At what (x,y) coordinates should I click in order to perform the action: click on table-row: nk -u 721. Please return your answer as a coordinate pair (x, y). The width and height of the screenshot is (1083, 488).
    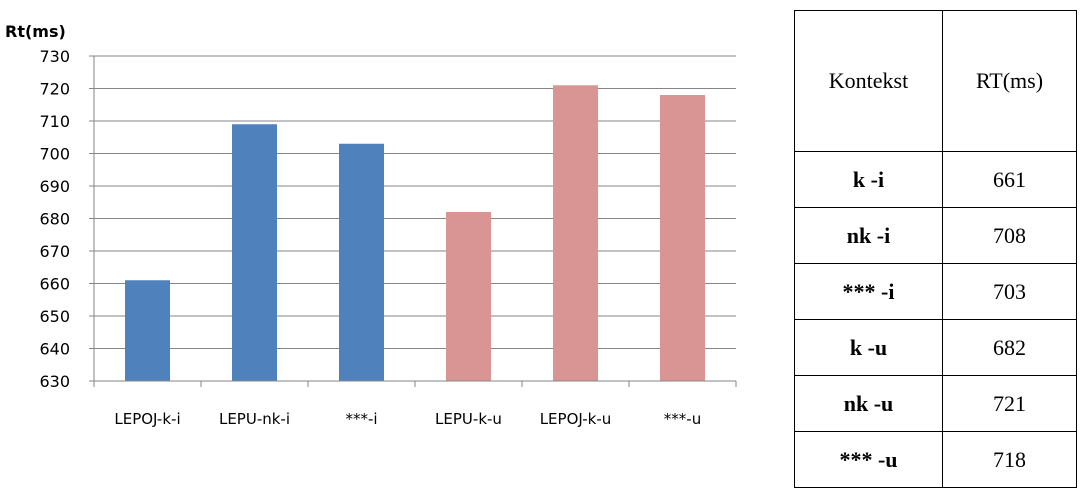
    Looking at the image, I should click on (935, 403).